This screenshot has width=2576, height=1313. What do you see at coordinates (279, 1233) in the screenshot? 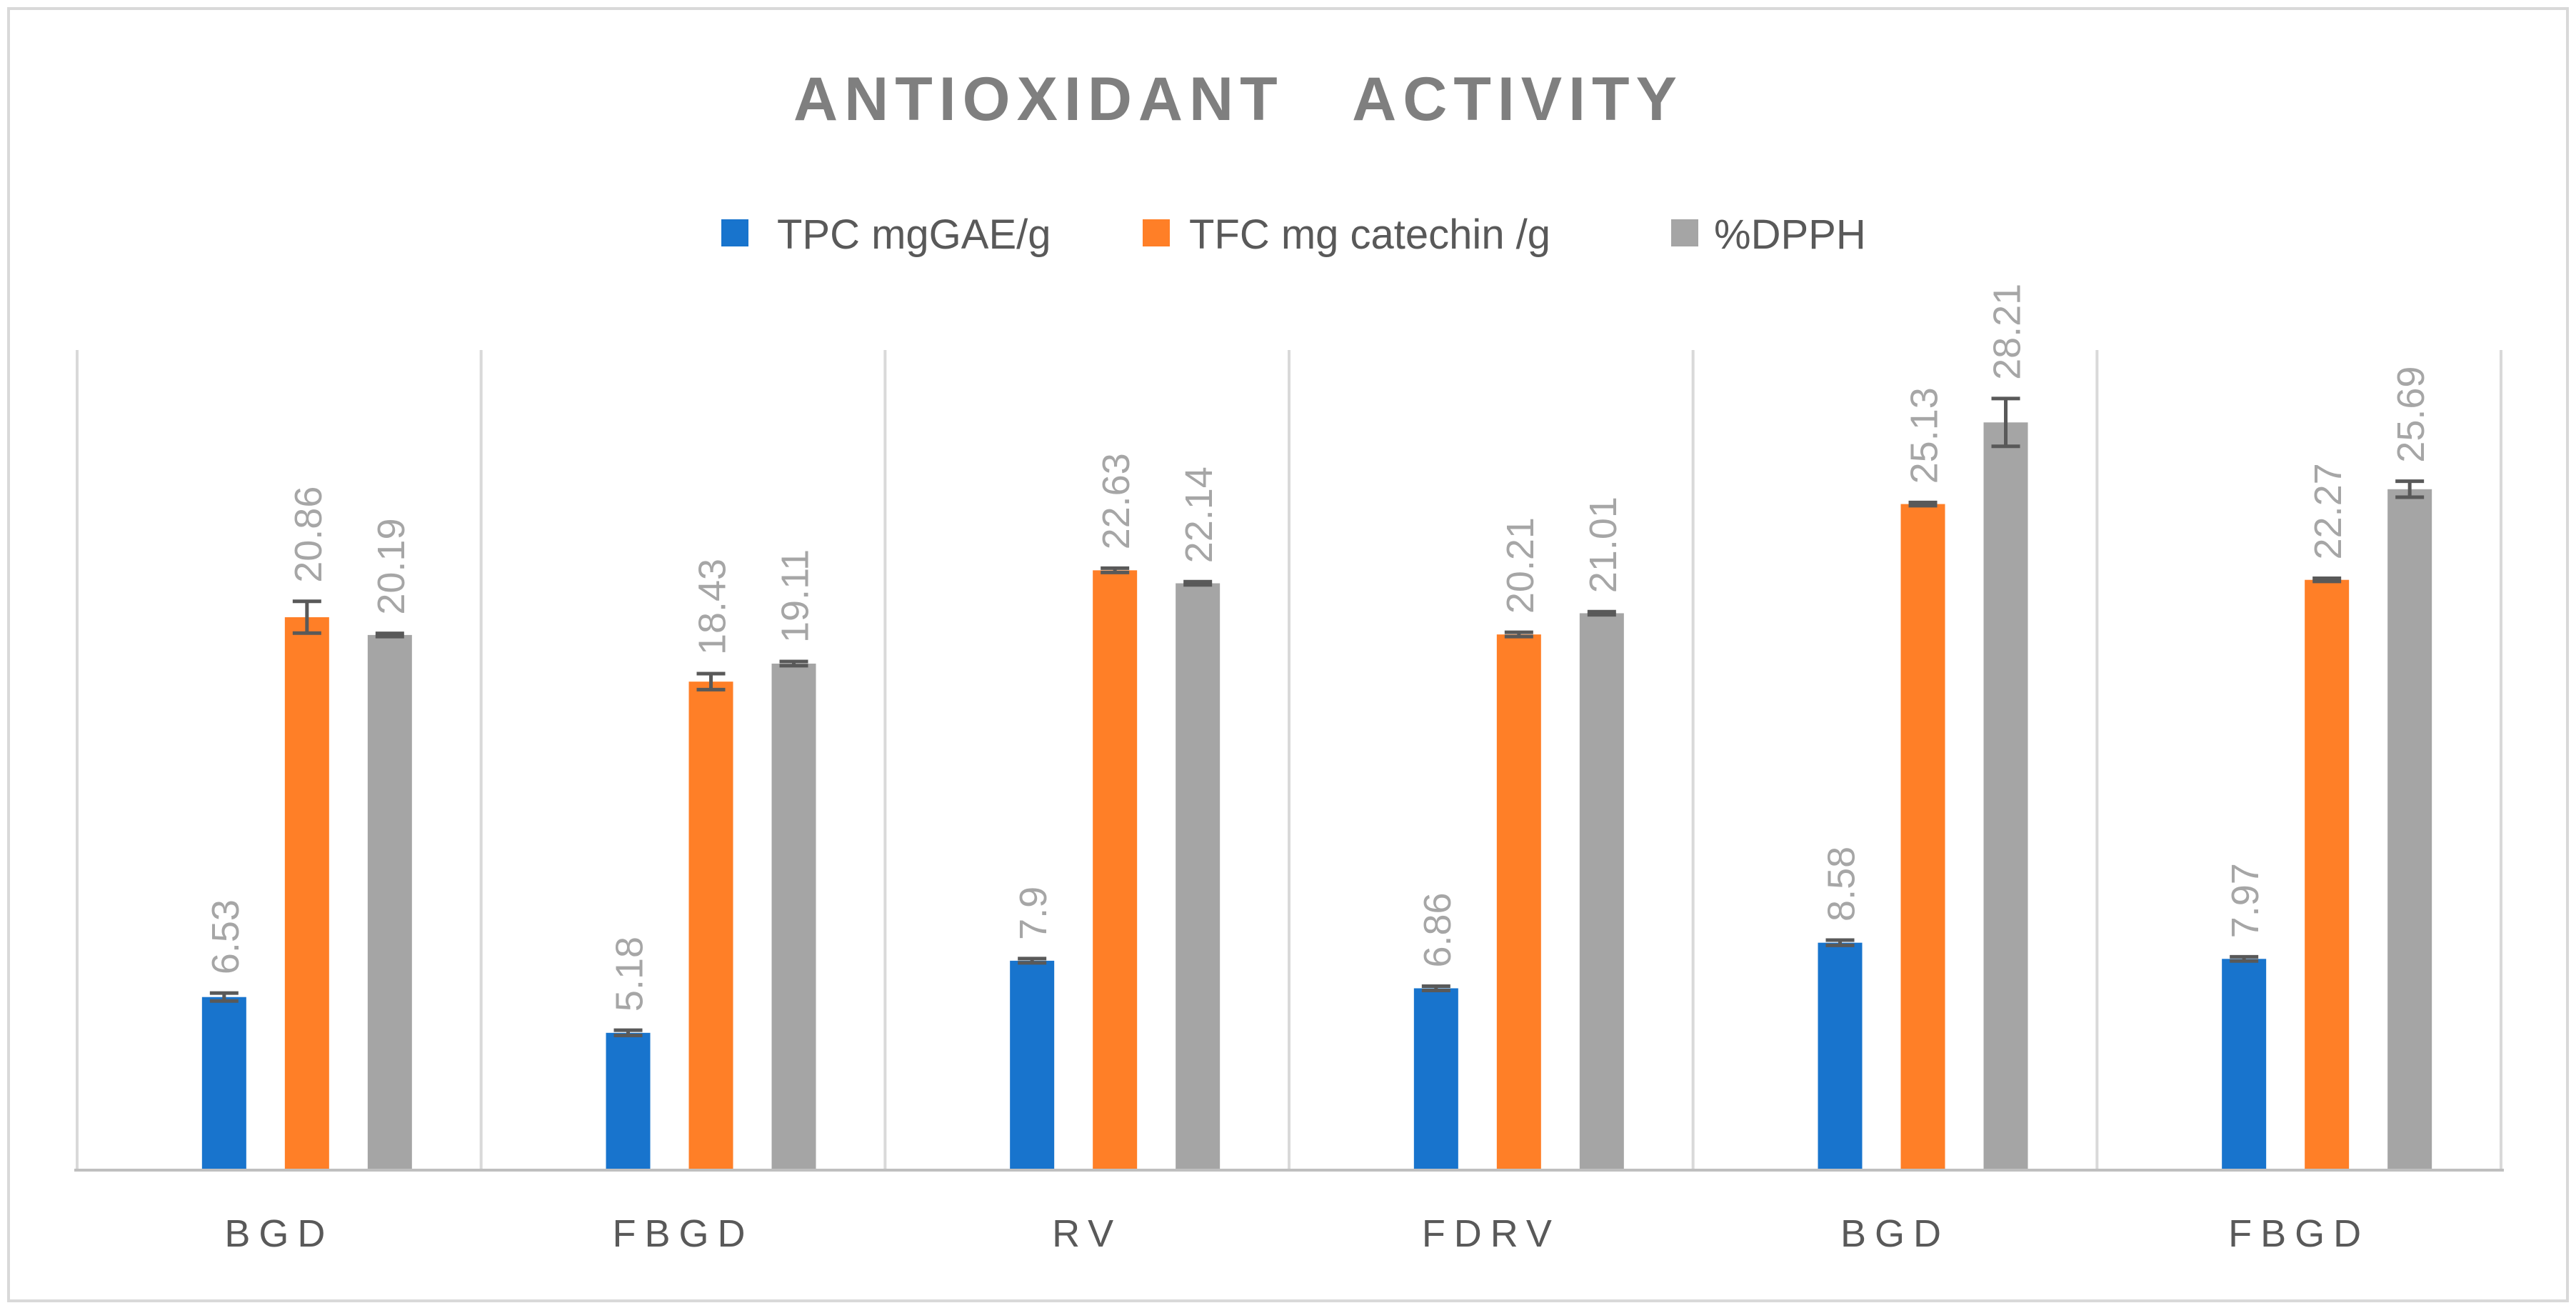
I see `x-tick-label-0: BGD` at bounding box center [279, 1233].